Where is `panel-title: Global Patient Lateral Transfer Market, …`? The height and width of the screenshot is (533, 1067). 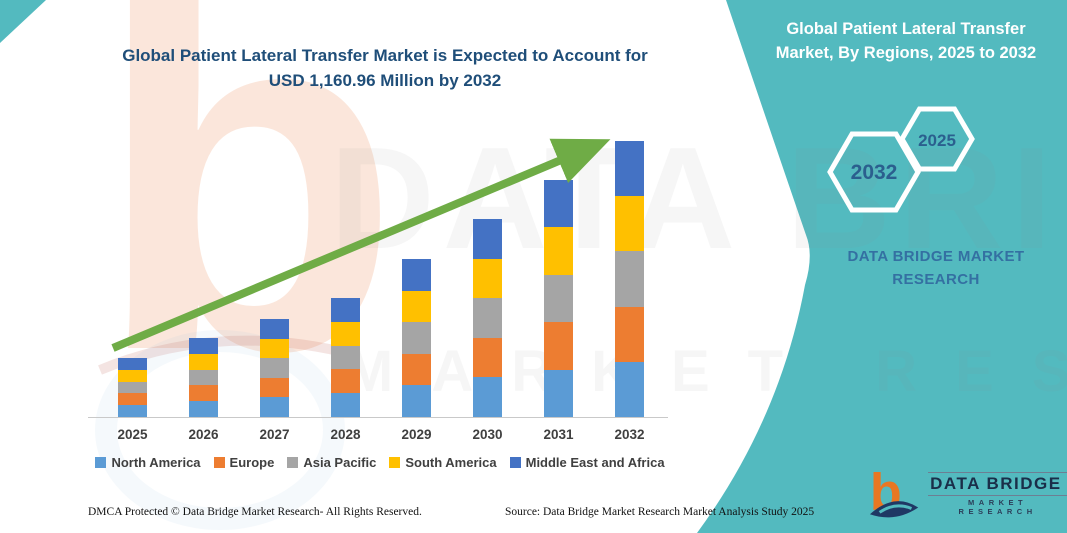 panel-title: Global Patient Lateral Transfer Market, … is located at coordinates (906, 42).